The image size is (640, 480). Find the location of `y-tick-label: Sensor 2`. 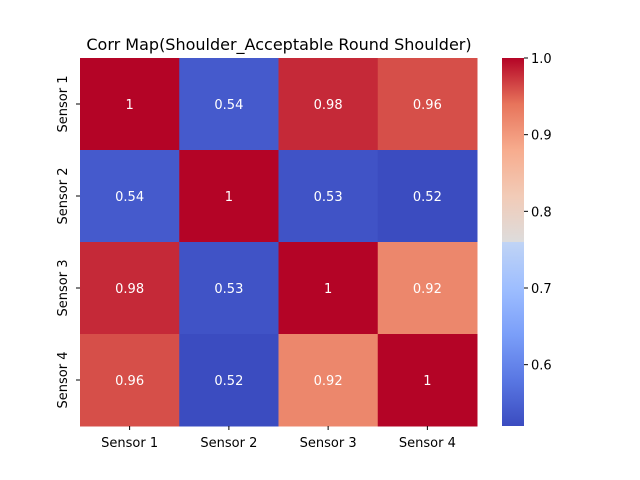

y-tick-label: Sensor 2 is located at coordinates (63, 196).